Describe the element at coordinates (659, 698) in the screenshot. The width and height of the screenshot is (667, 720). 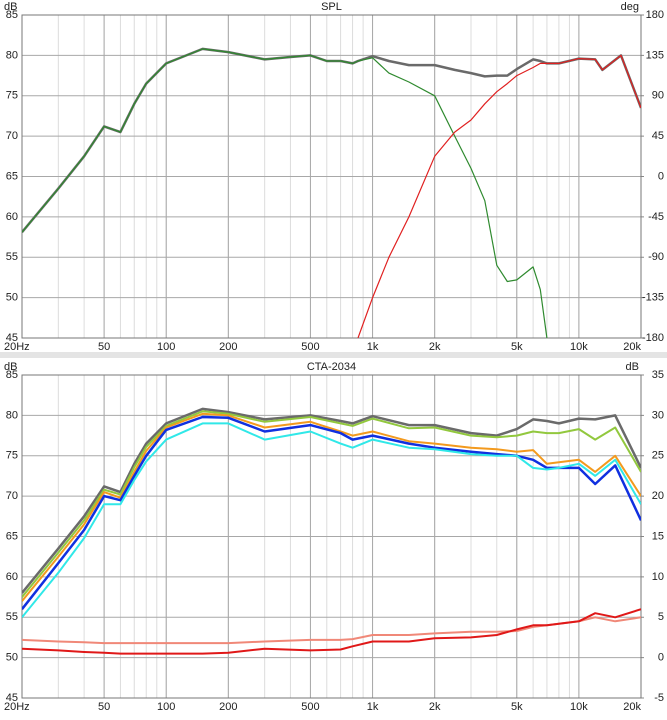
I see `y2-tick-label: -5` at that location.